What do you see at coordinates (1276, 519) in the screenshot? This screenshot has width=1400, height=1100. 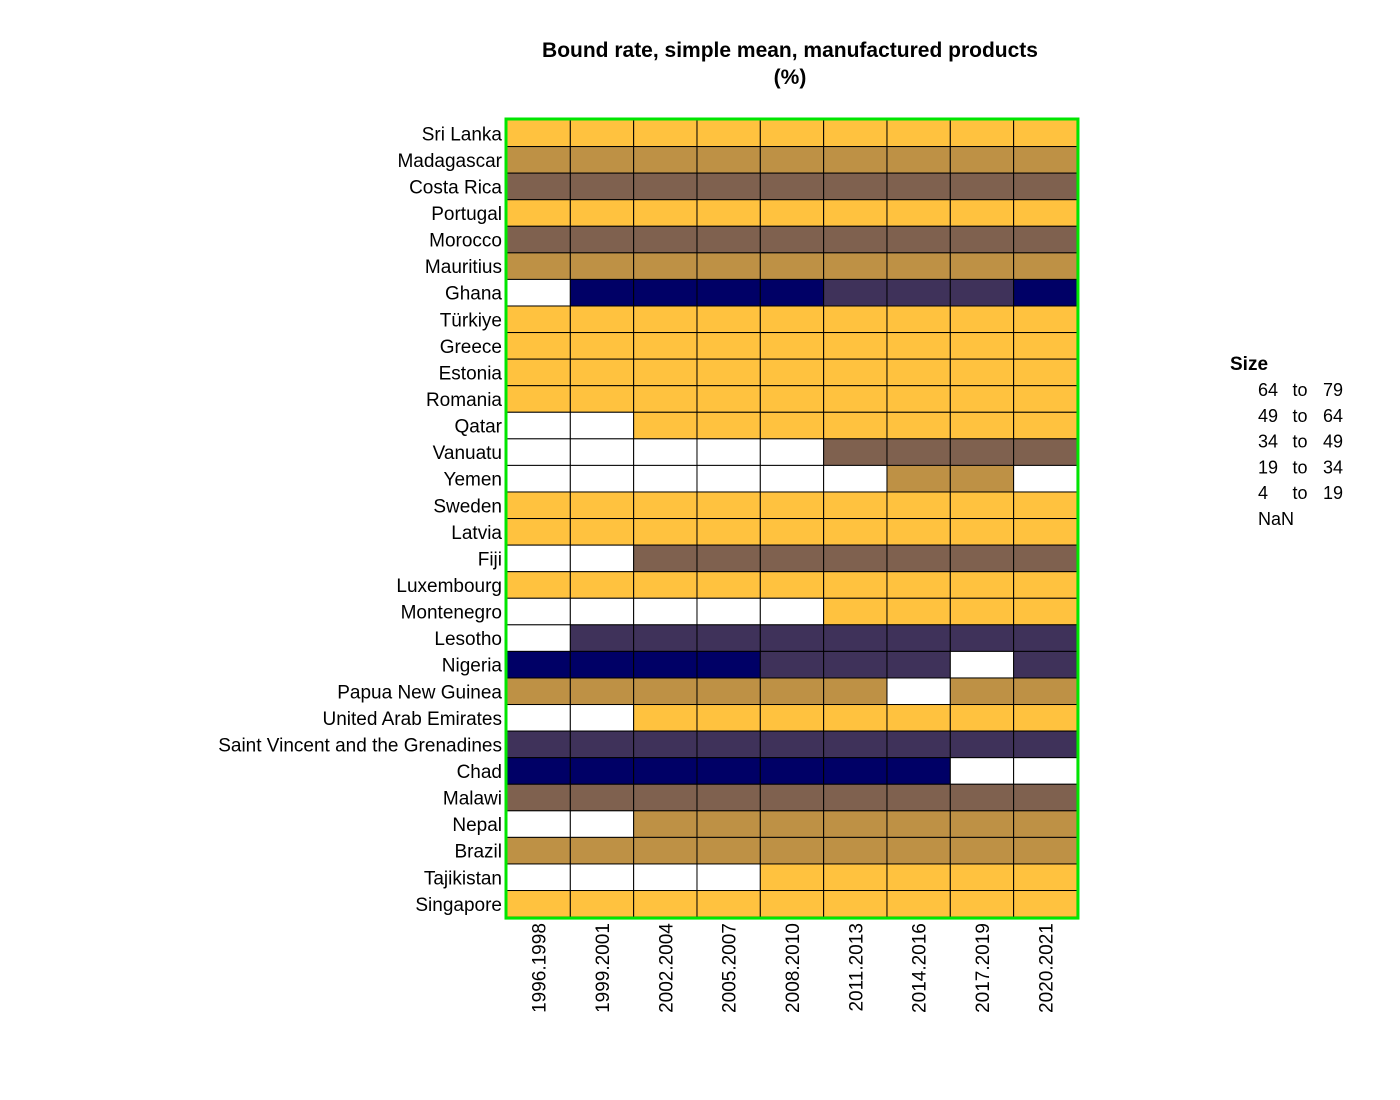 I see `legend-label-from: NaN` at bounding box center [1276, 519].